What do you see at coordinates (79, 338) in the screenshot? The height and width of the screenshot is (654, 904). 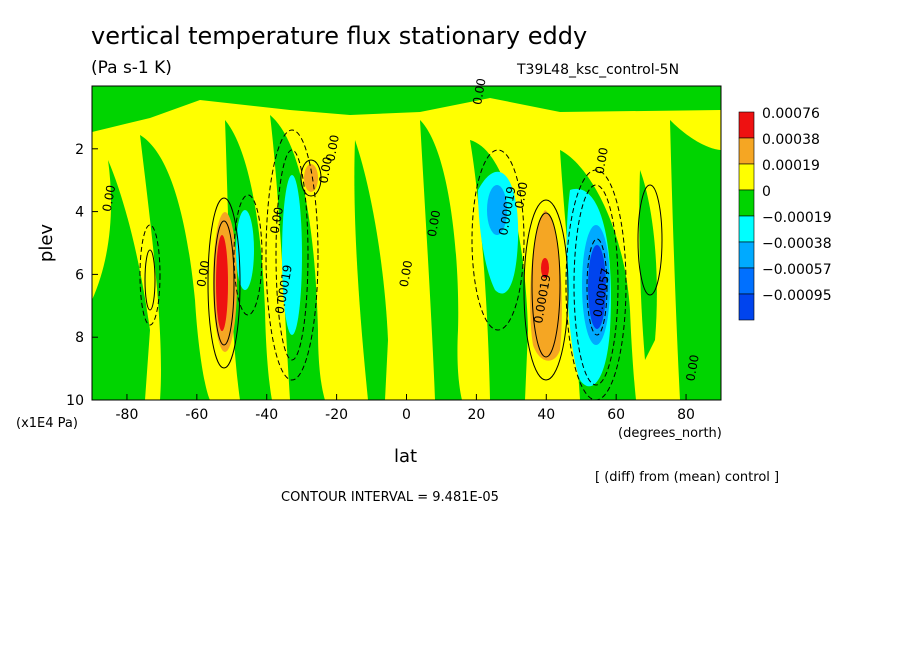 I see `y-tick-label: 8` at bounding box center [79, 338].